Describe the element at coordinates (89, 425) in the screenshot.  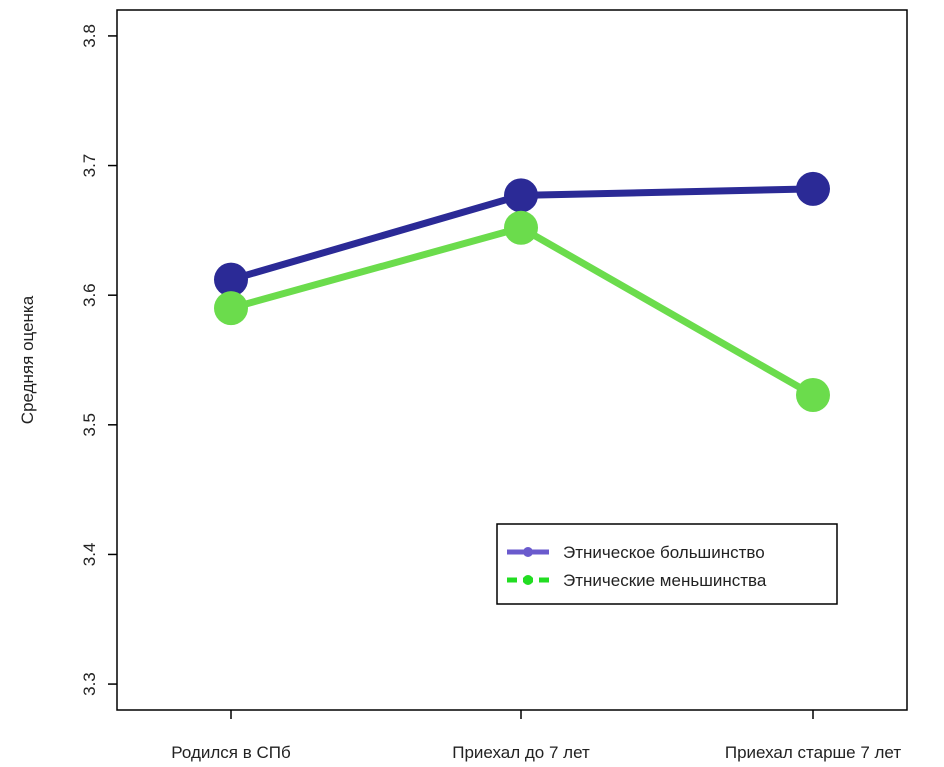
I see `y-tick-label: 3.5` at that location.